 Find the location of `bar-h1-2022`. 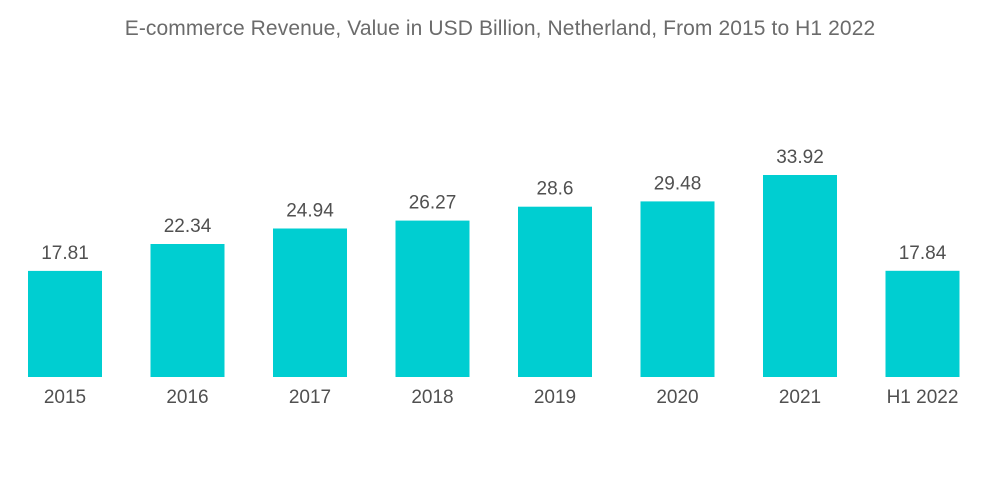

bar-h1-2022 is located at coordinates (922, 323).